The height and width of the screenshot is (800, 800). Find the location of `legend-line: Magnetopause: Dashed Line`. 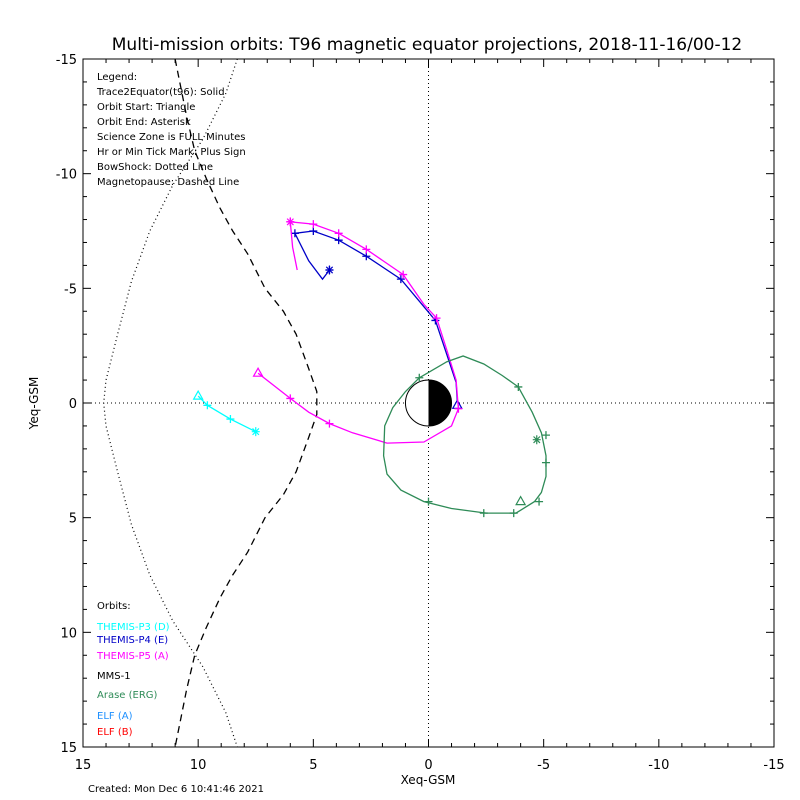

legend-line: Magnetopause: Dashed Line is located at coordinates (168, 182).